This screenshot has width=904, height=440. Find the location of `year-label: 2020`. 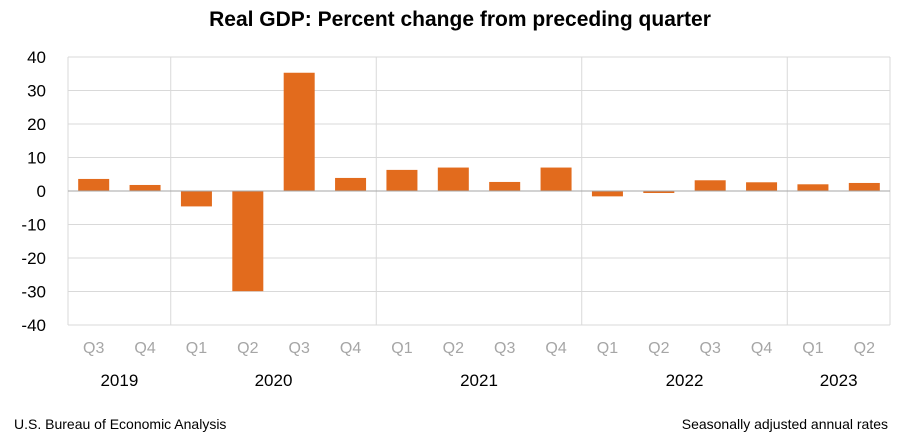

year-label: 2020 is located at coordinates (274, 380).